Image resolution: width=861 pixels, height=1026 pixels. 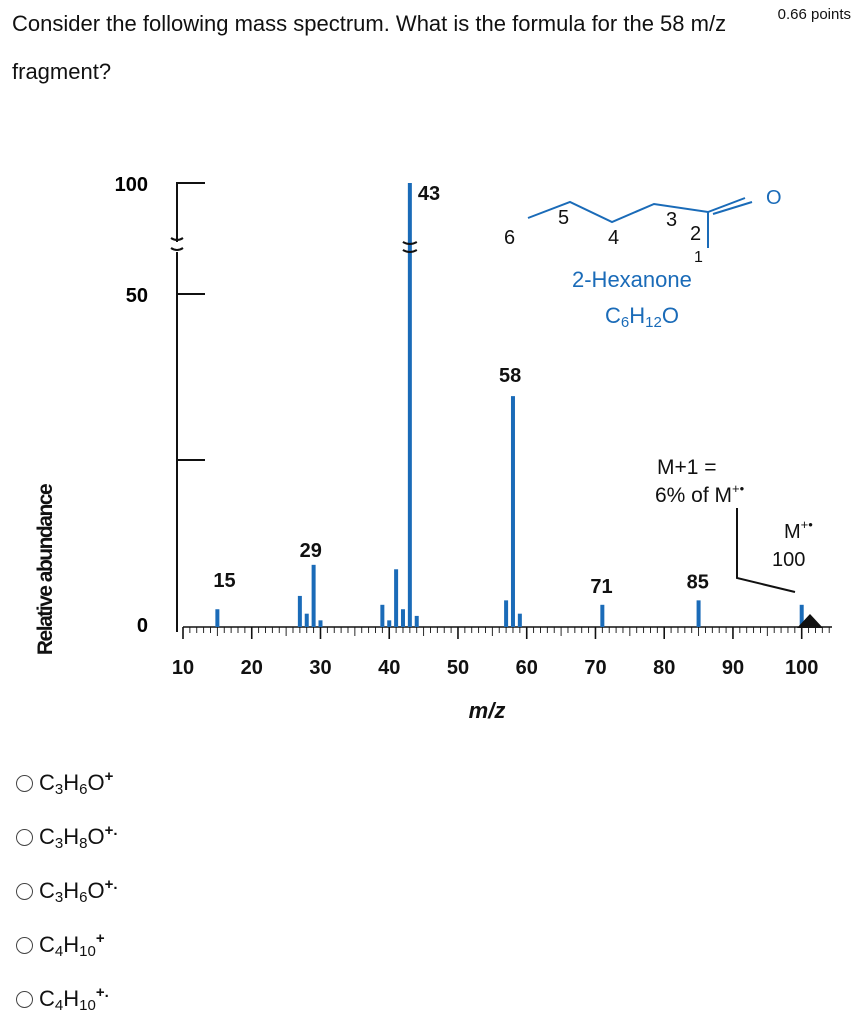 What do you see at coordinates (642, 317) in the screenshot?
I see `molecule-formula: C6H12O` at bounding box center [642, 317].